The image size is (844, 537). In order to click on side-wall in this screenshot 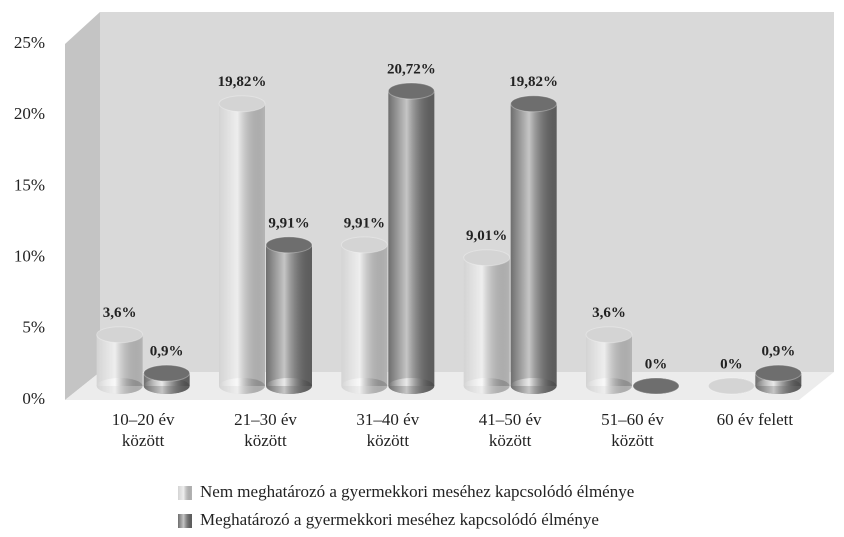, I will do `click(82, 206)`.